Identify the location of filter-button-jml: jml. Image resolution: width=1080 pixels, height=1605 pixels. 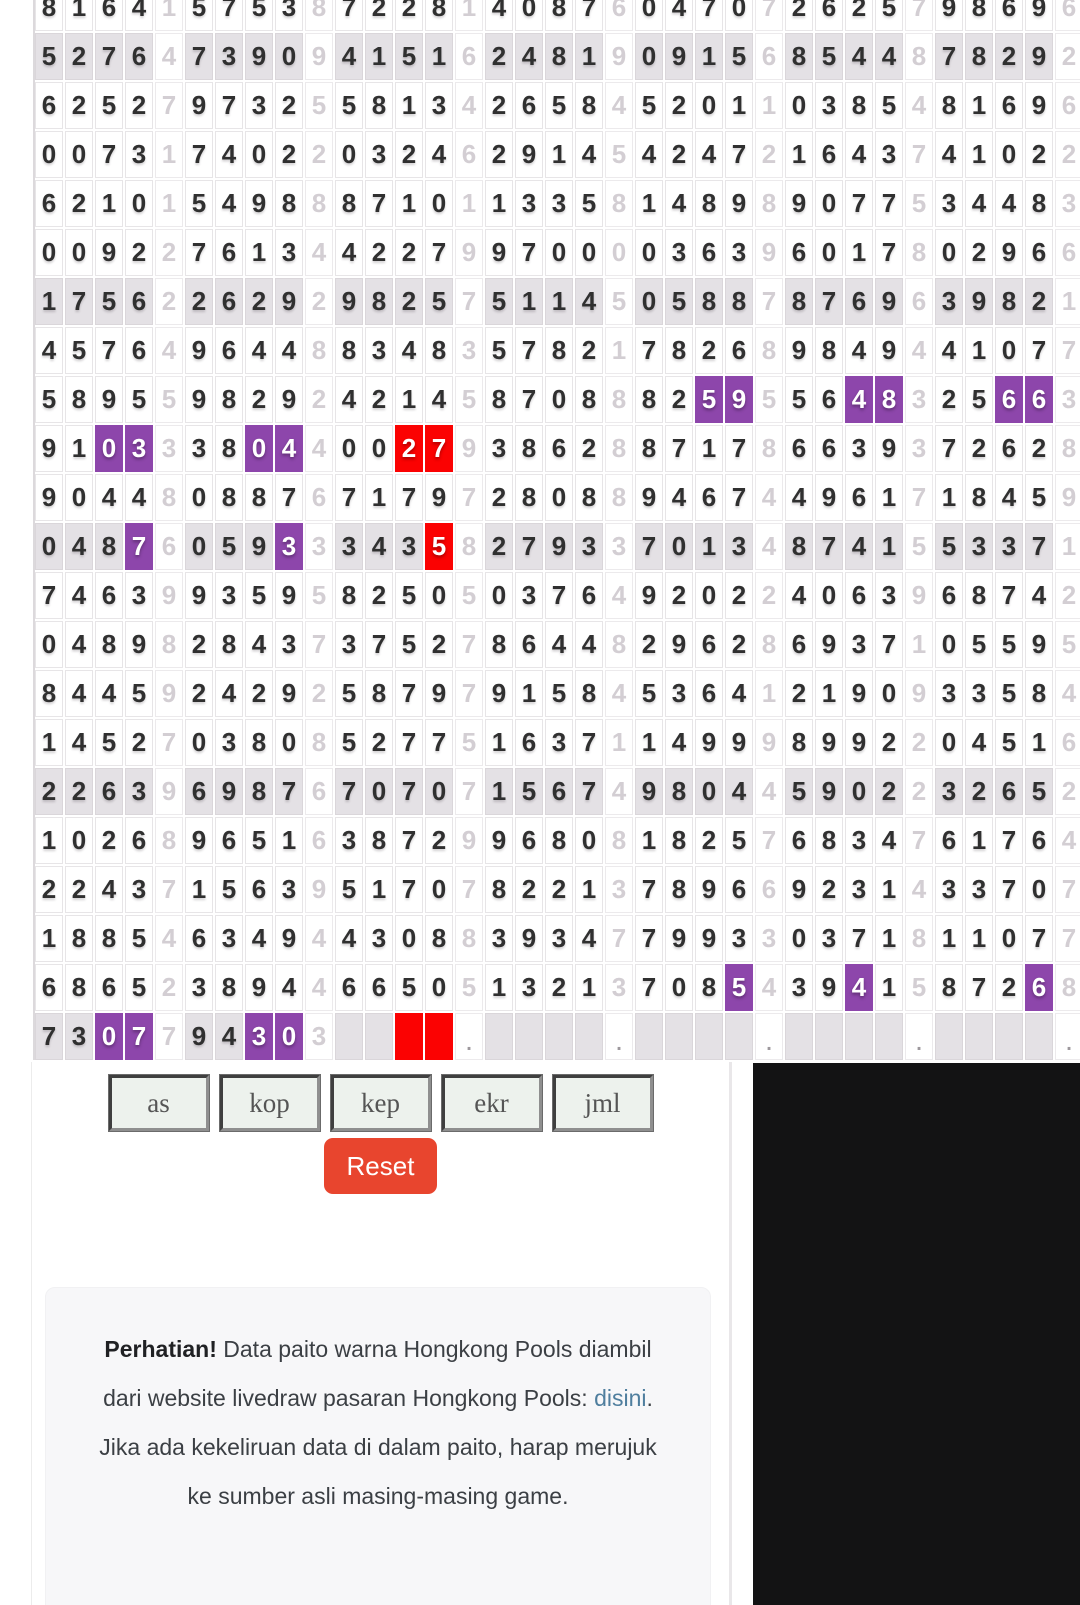
(602, 1103).